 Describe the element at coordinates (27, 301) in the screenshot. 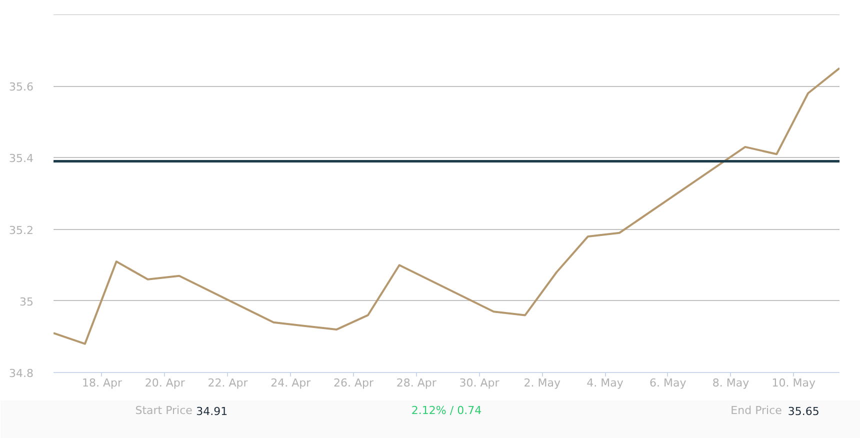

I see `y-tick-label: 35` at that location.